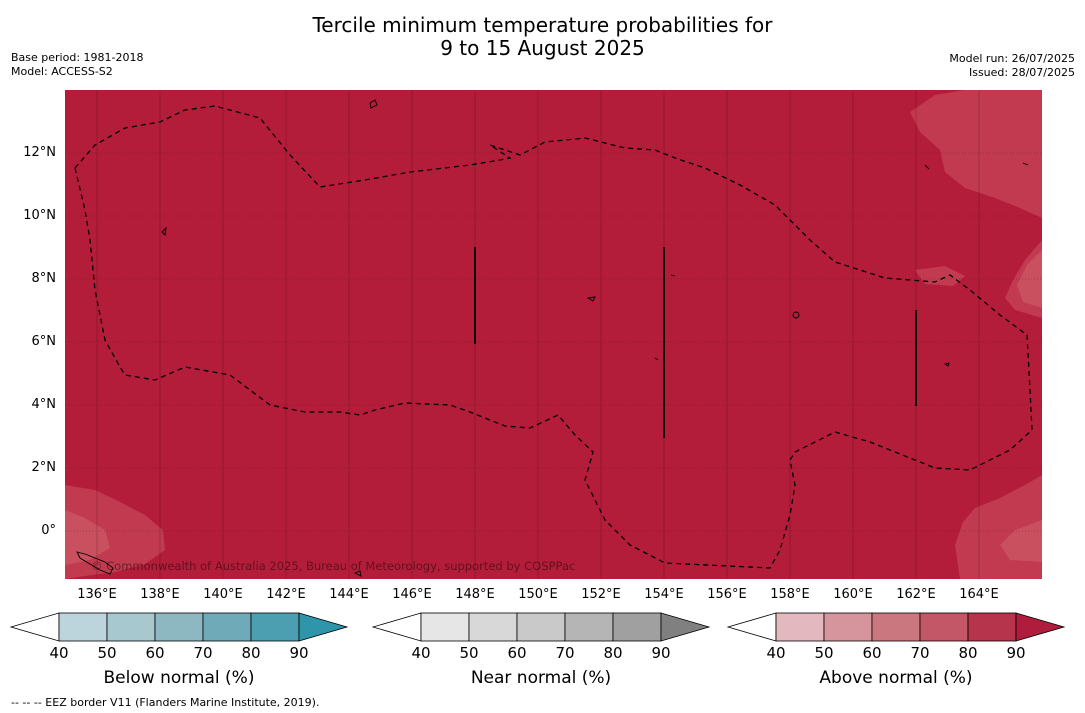  I want to click on below-tick-80: 80, so click(251, 653).